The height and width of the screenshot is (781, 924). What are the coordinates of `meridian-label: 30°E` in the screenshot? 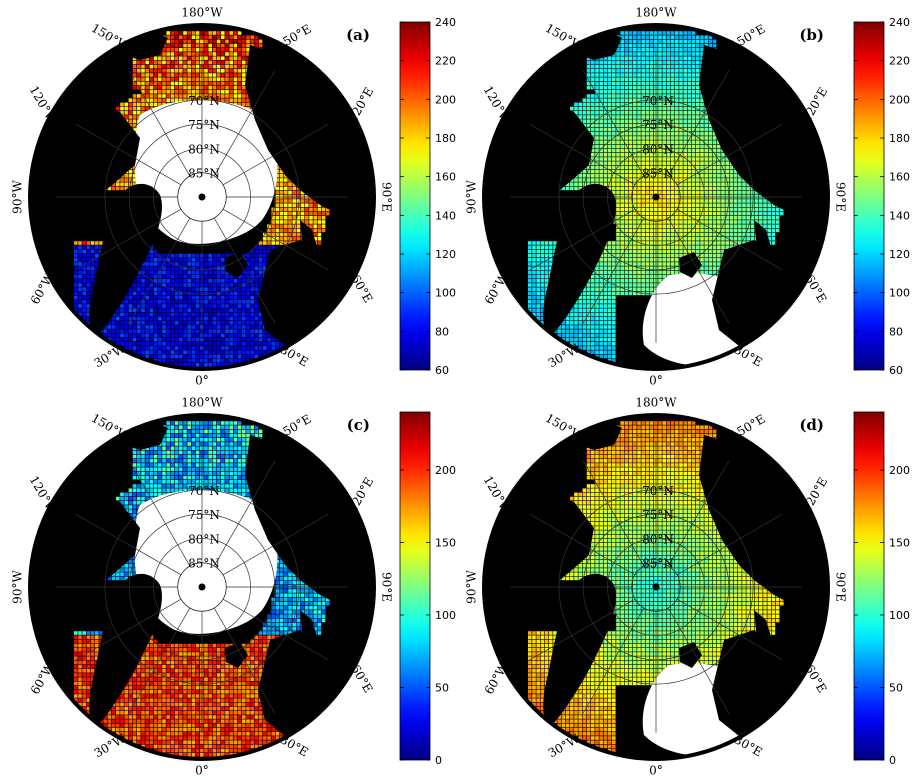 It's located at (294, 745).